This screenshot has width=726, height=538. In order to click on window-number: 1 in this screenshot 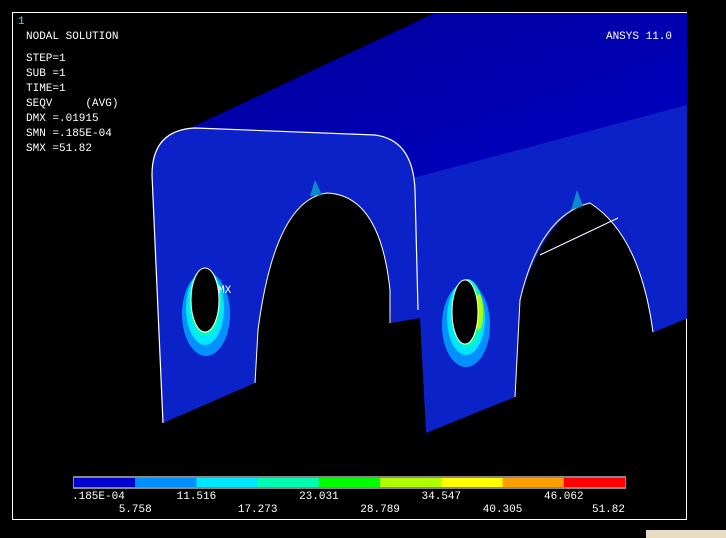, I will do `click(21, 22)`.